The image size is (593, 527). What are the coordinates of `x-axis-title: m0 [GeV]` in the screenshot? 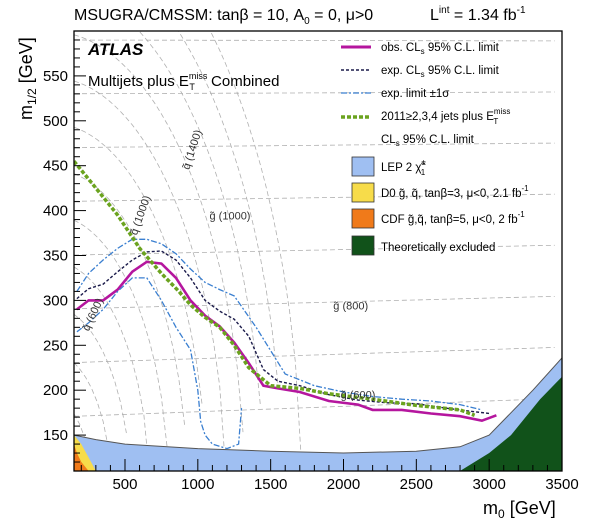 It's located at (519, 509).